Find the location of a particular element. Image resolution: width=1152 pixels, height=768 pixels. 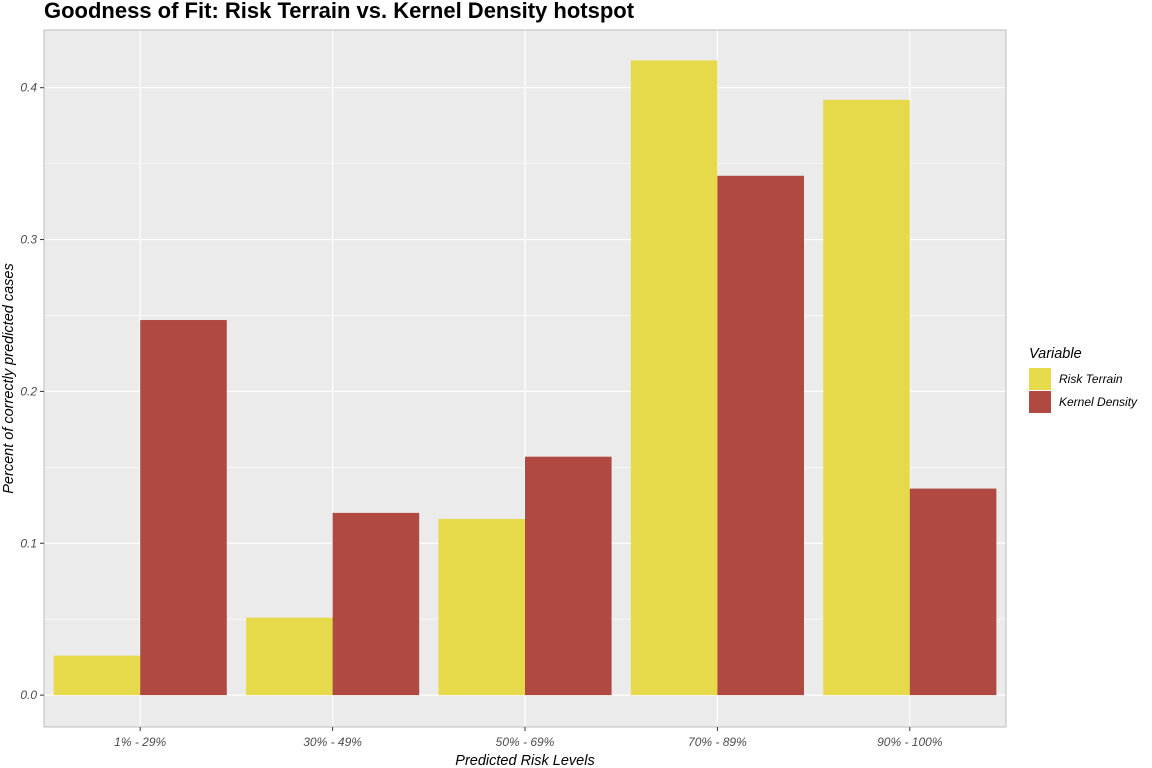

y-tick-label: 0.3 is located at coordinates (28, 240).